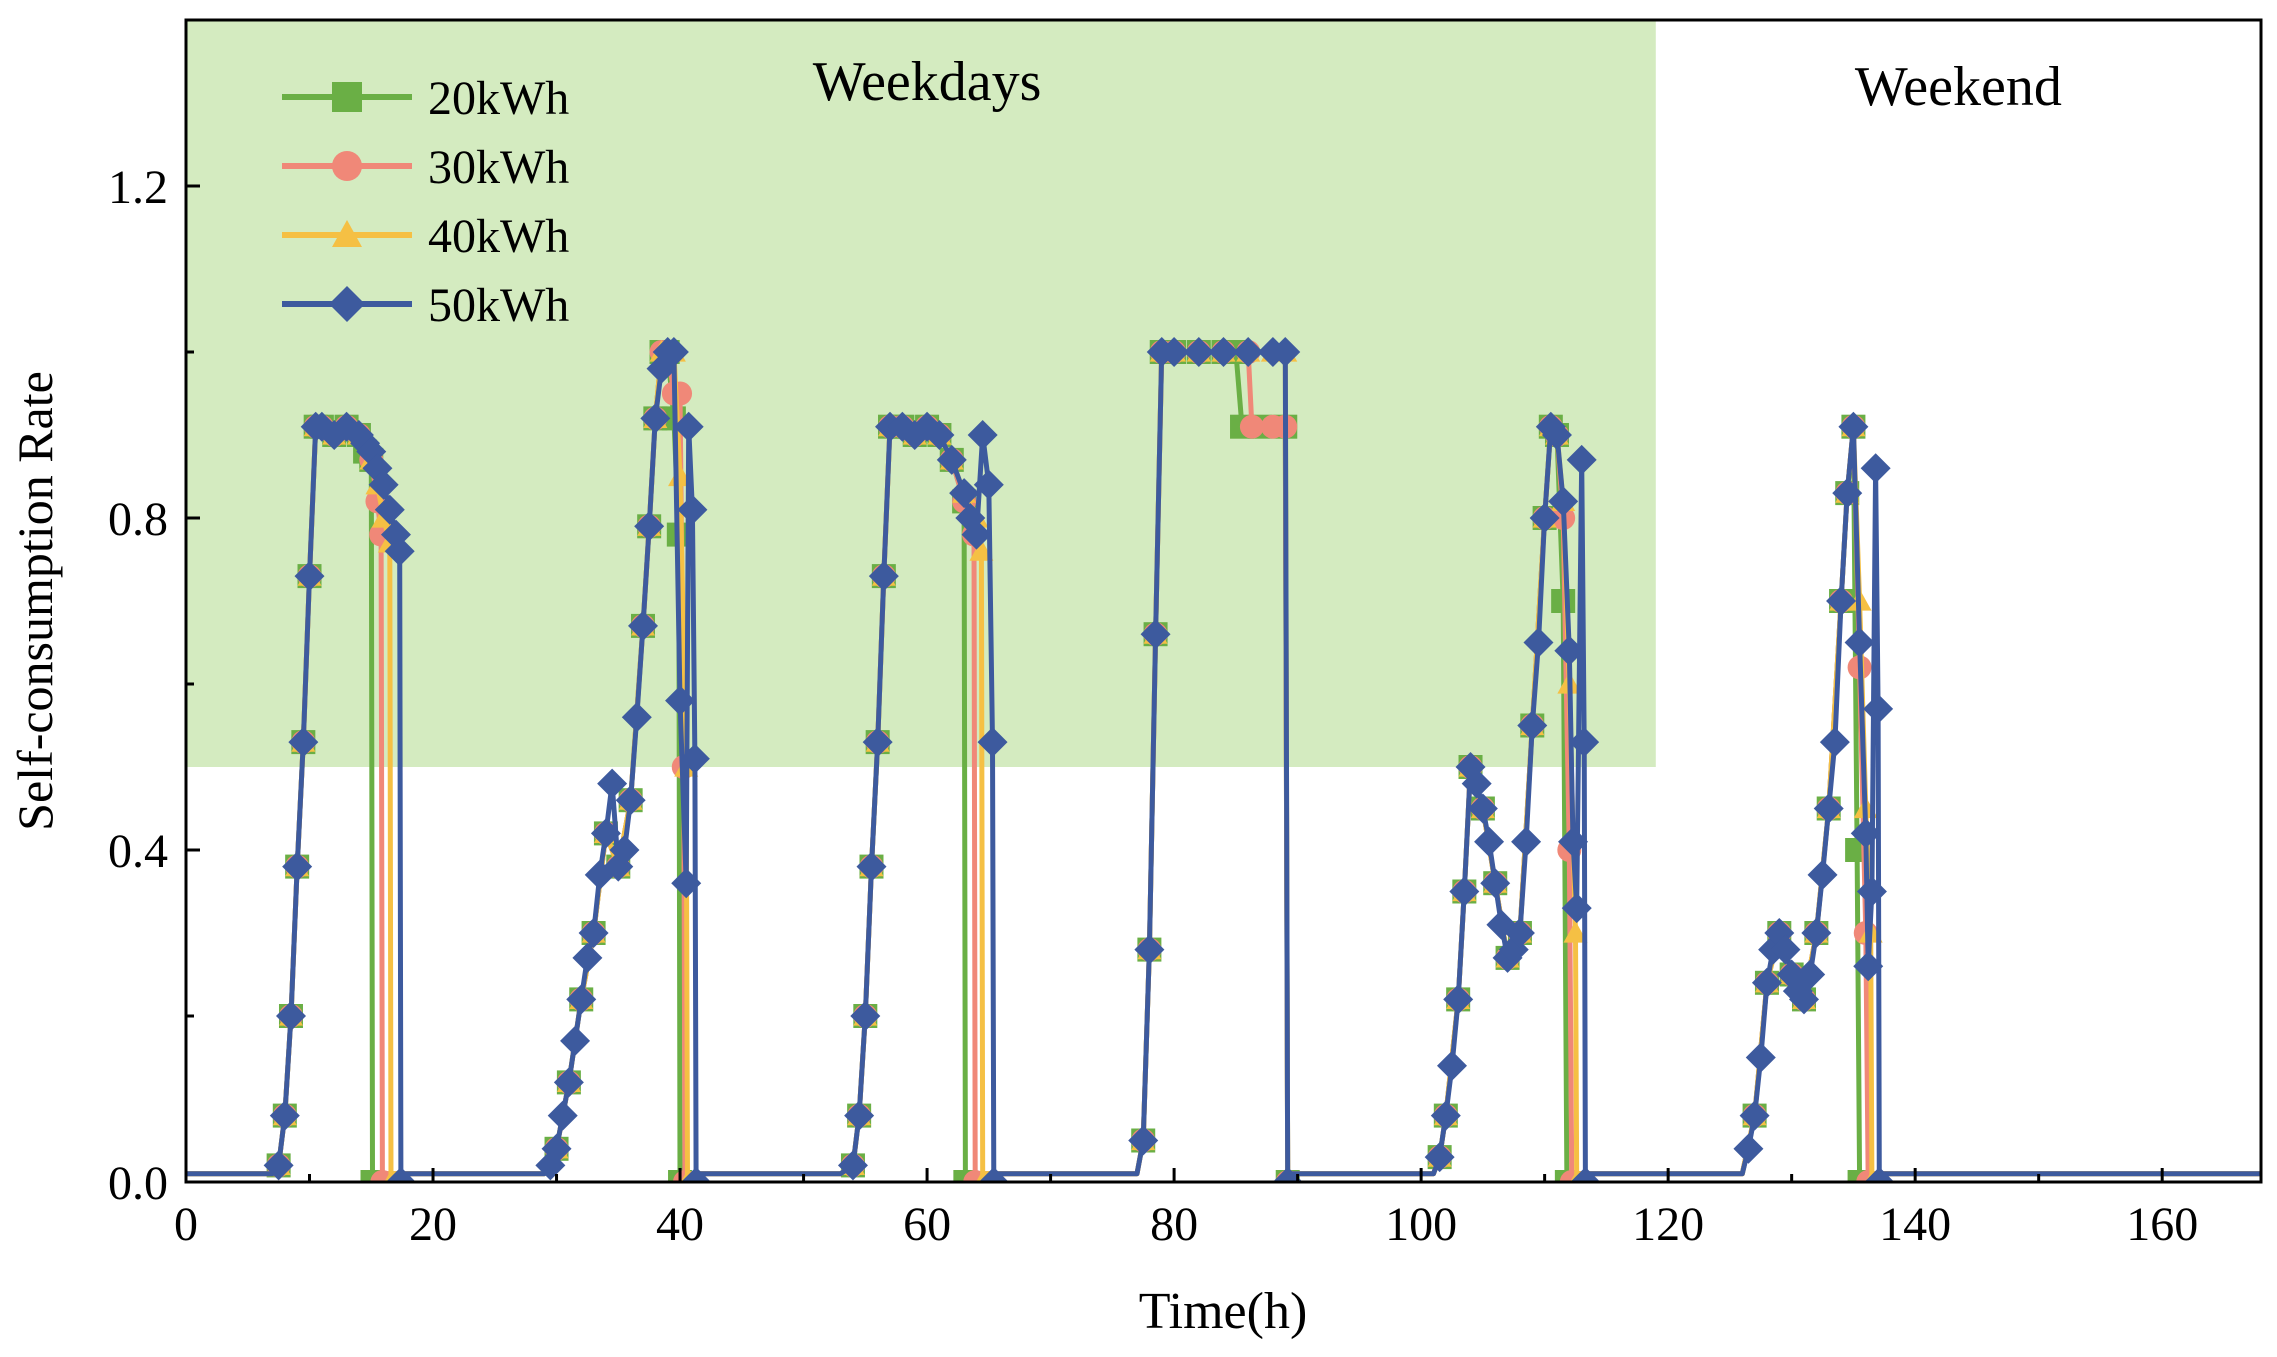 This screenshot has width=2277, height=1357. Describe the element at coordinates (498, 167) in the screenshot. I see `legend-label: 30kWh` at that location.